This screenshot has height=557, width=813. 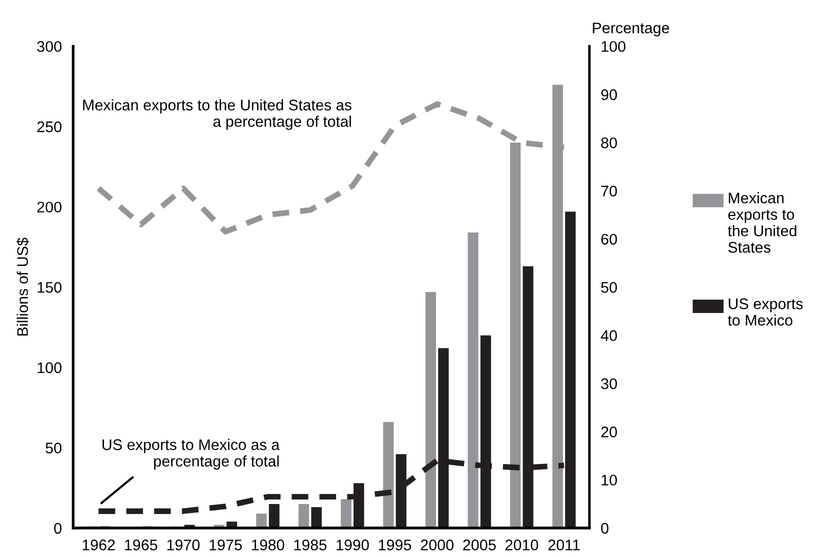 I want to click on x-tick-label: 2005, so click(x=479, y=545).